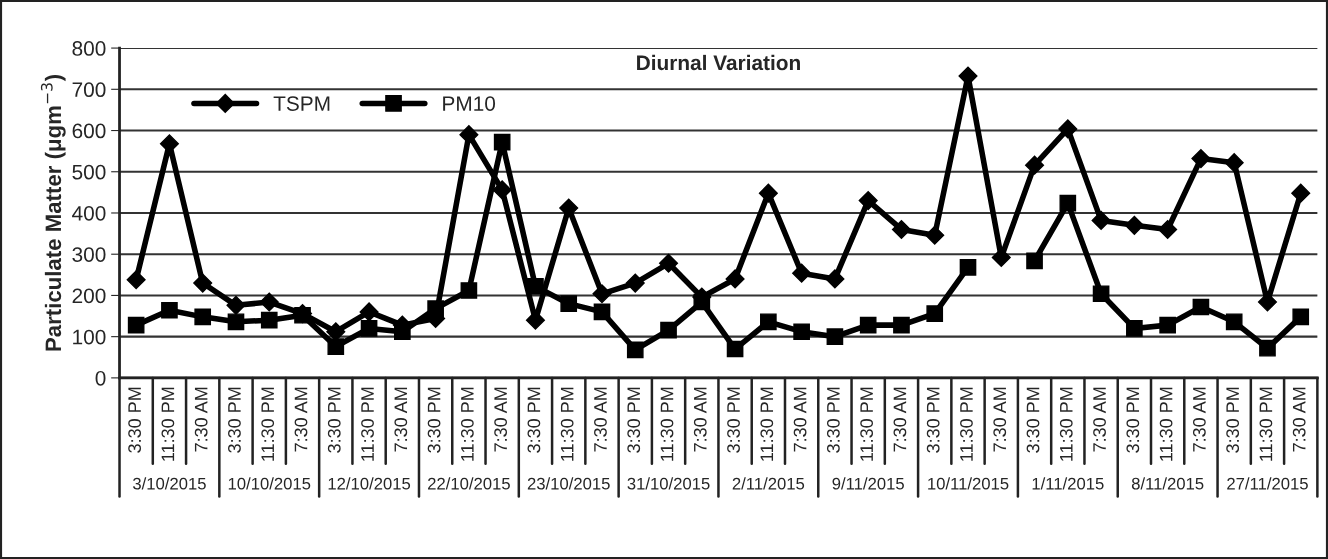 This screenshot has width=1328, height=559. What do you see at coordinates (1267, 483) in the screenshot?
I see `text: 27/11/2015` at bounding box center [1267, 483].